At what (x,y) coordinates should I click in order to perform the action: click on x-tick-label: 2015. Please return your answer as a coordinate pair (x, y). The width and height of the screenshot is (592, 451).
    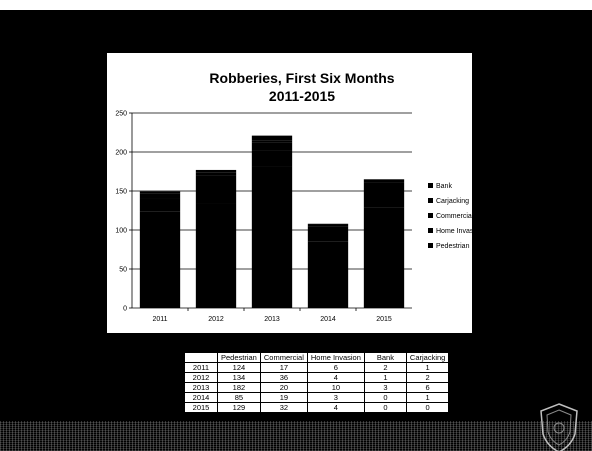
    Looking at the image, I should click on (384, 319).